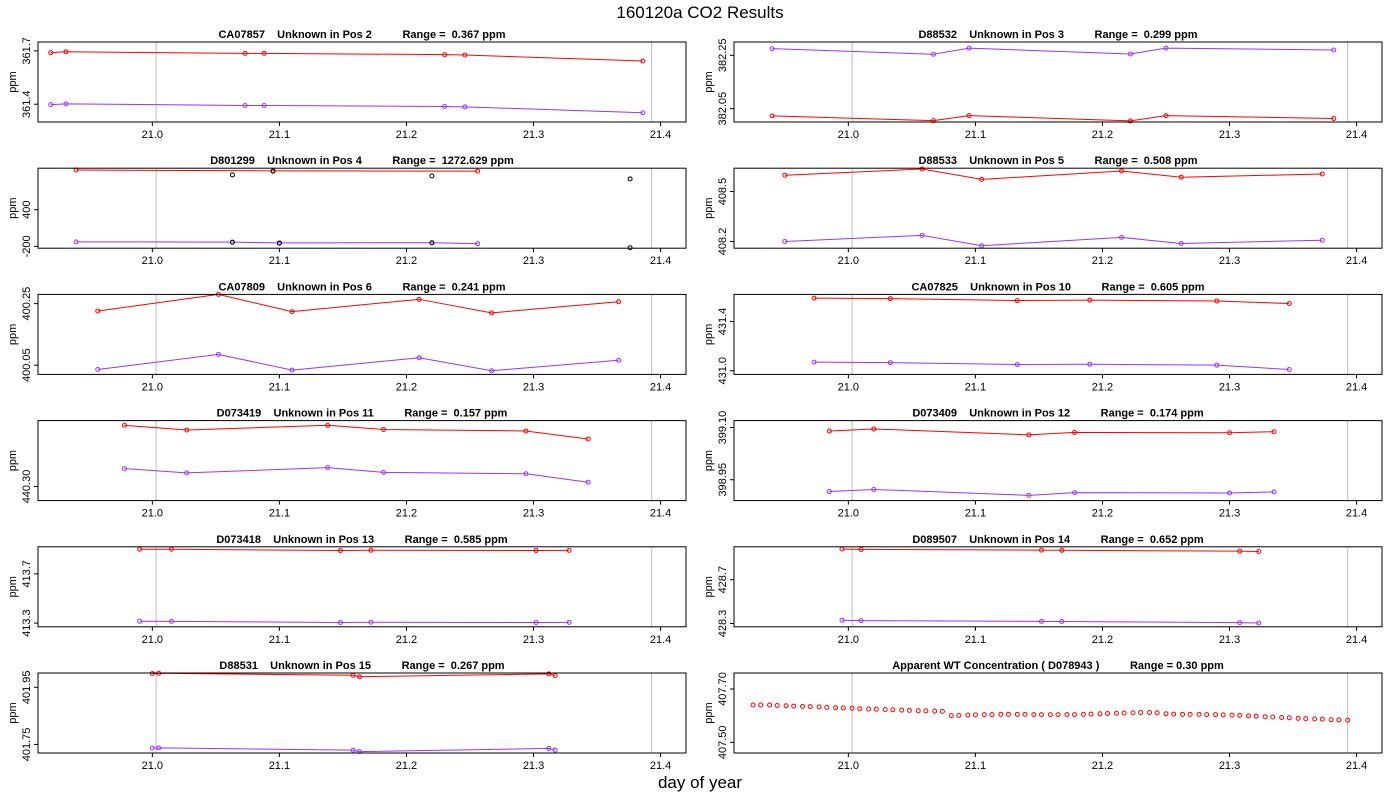 The height and width of the screenshot is (800, 1400). What do you see at coordinates (27, 623) in the screenshot?
I see `y-tick-label: 413.3` at bounding box center [27, 623].